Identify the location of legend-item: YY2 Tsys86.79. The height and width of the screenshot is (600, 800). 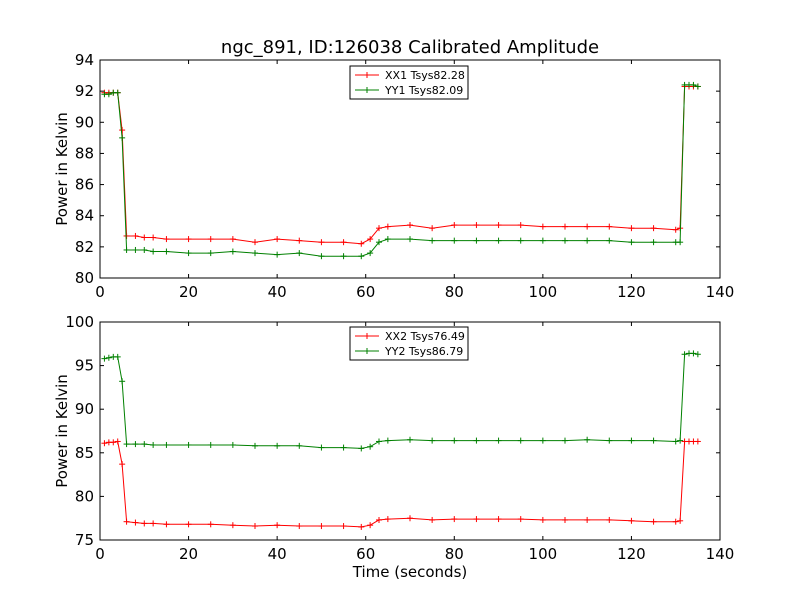
(409, 351).